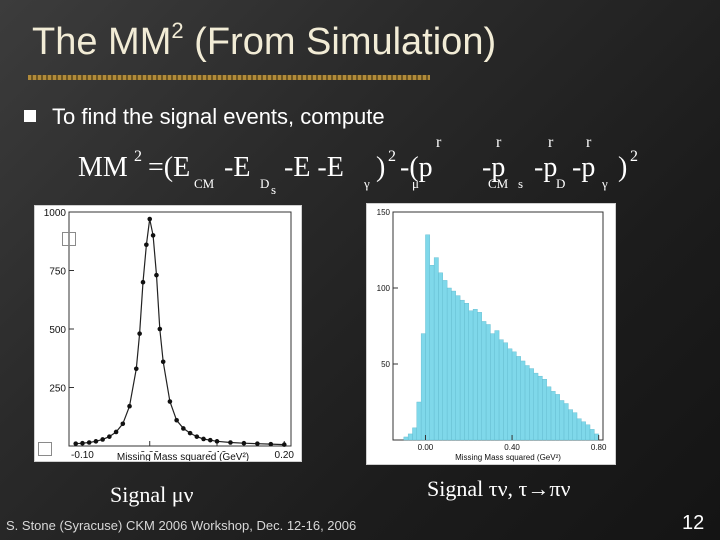 Image resolution: width=720 pixels, height=540 pixels. I want to click on placeholder-box-icon, so click(45, 449).